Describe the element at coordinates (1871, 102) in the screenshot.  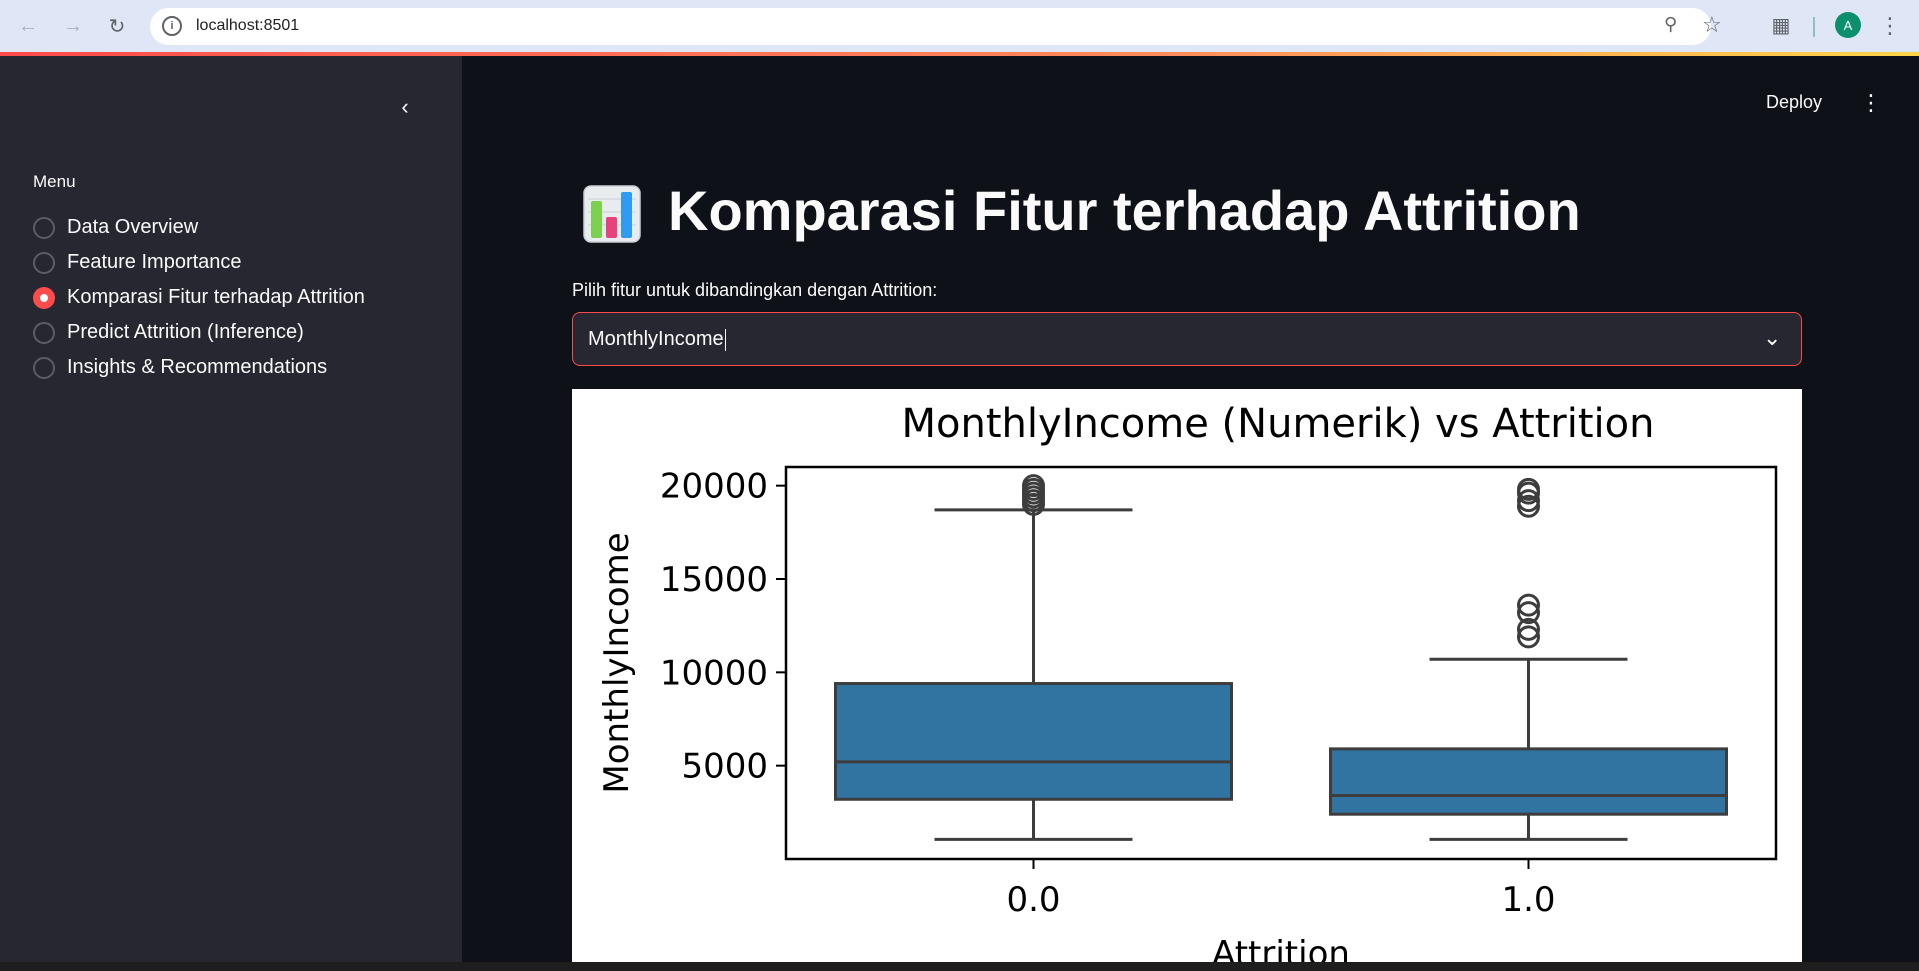
I see `app-menu-icon: ⋮` at that location.